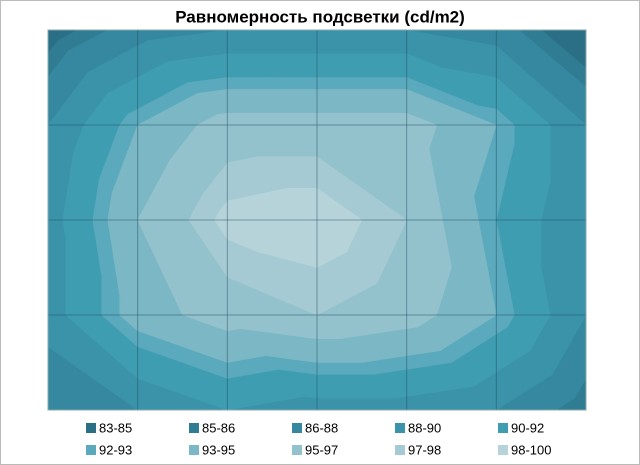 Image resolution: width=640 pixels, height=465 pixels. Describe the element at coordinates (424, 449) in the screenshot. I see `legend-label: 97-98` at that location.